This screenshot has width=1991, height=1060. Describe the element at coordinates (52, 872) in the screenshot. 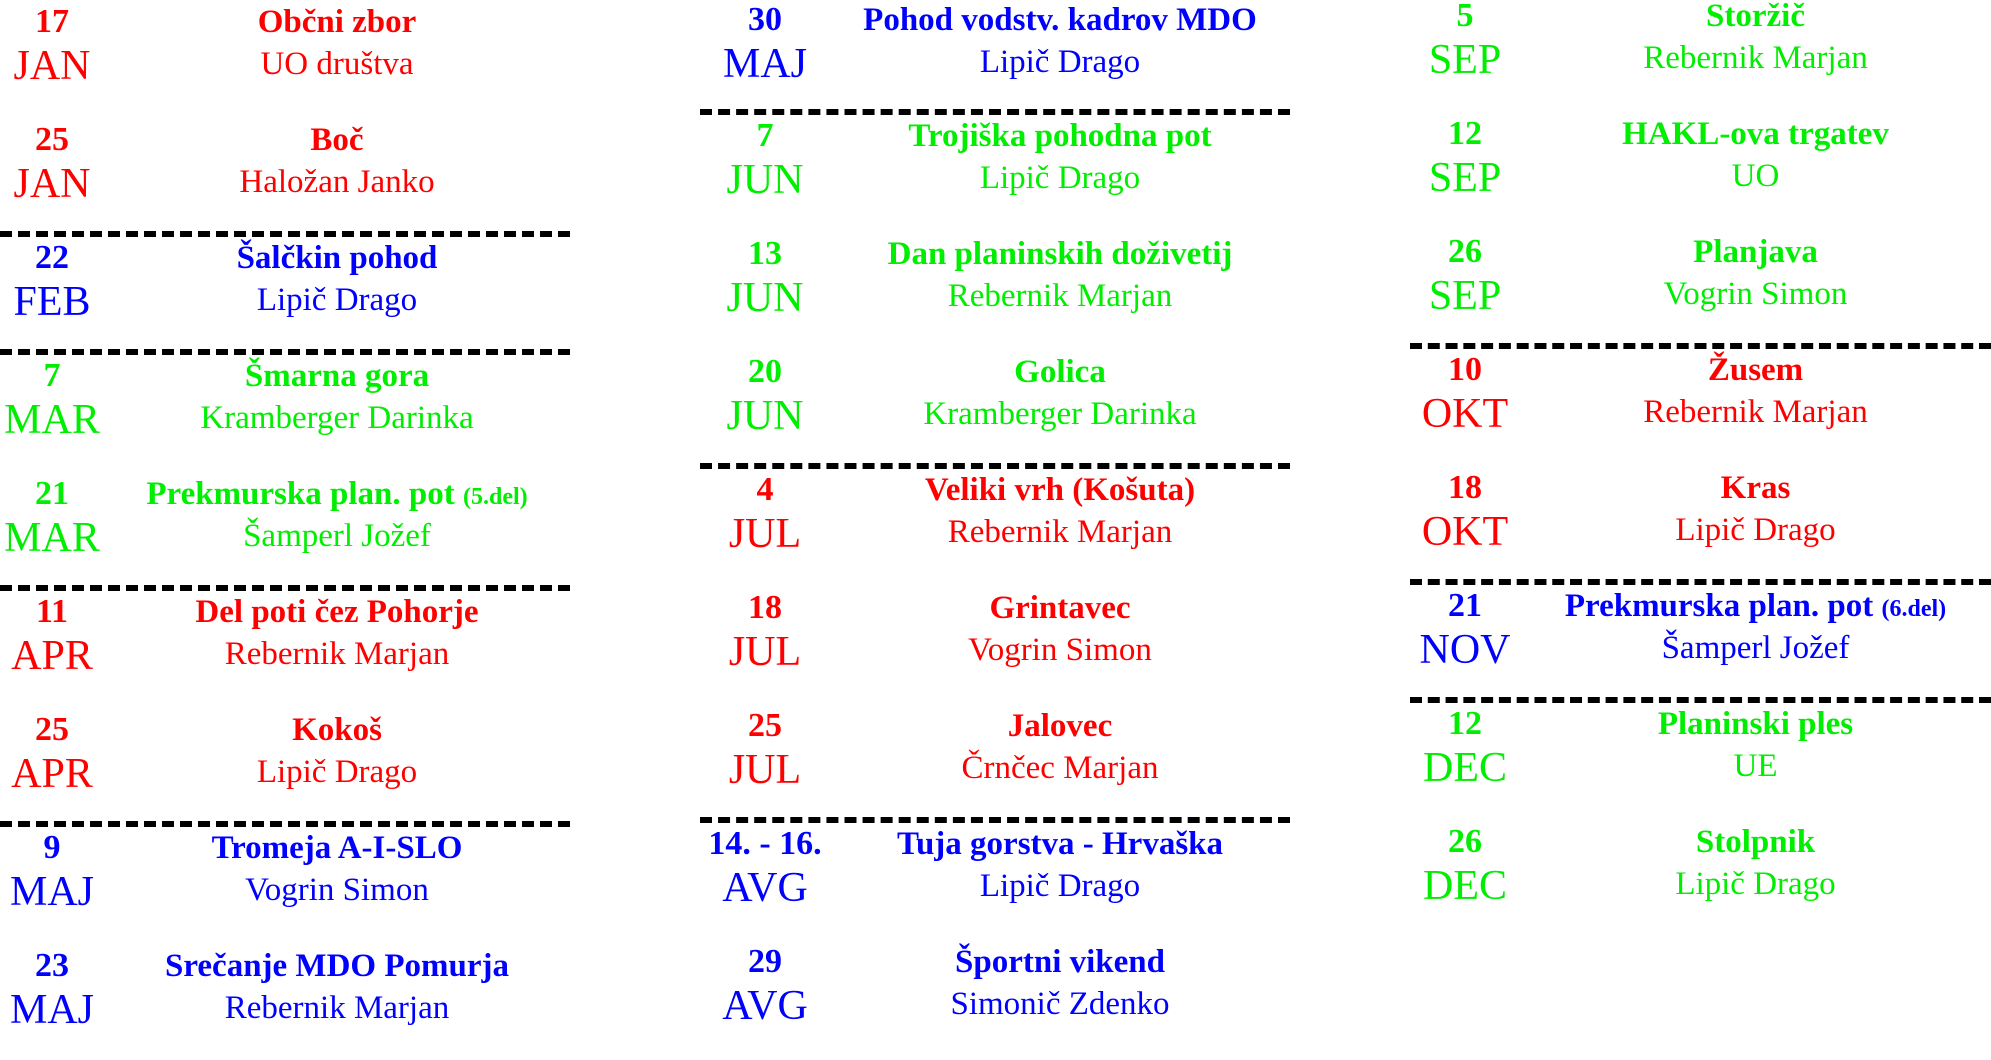

I see `event-date: 9 MAJ` at that location.